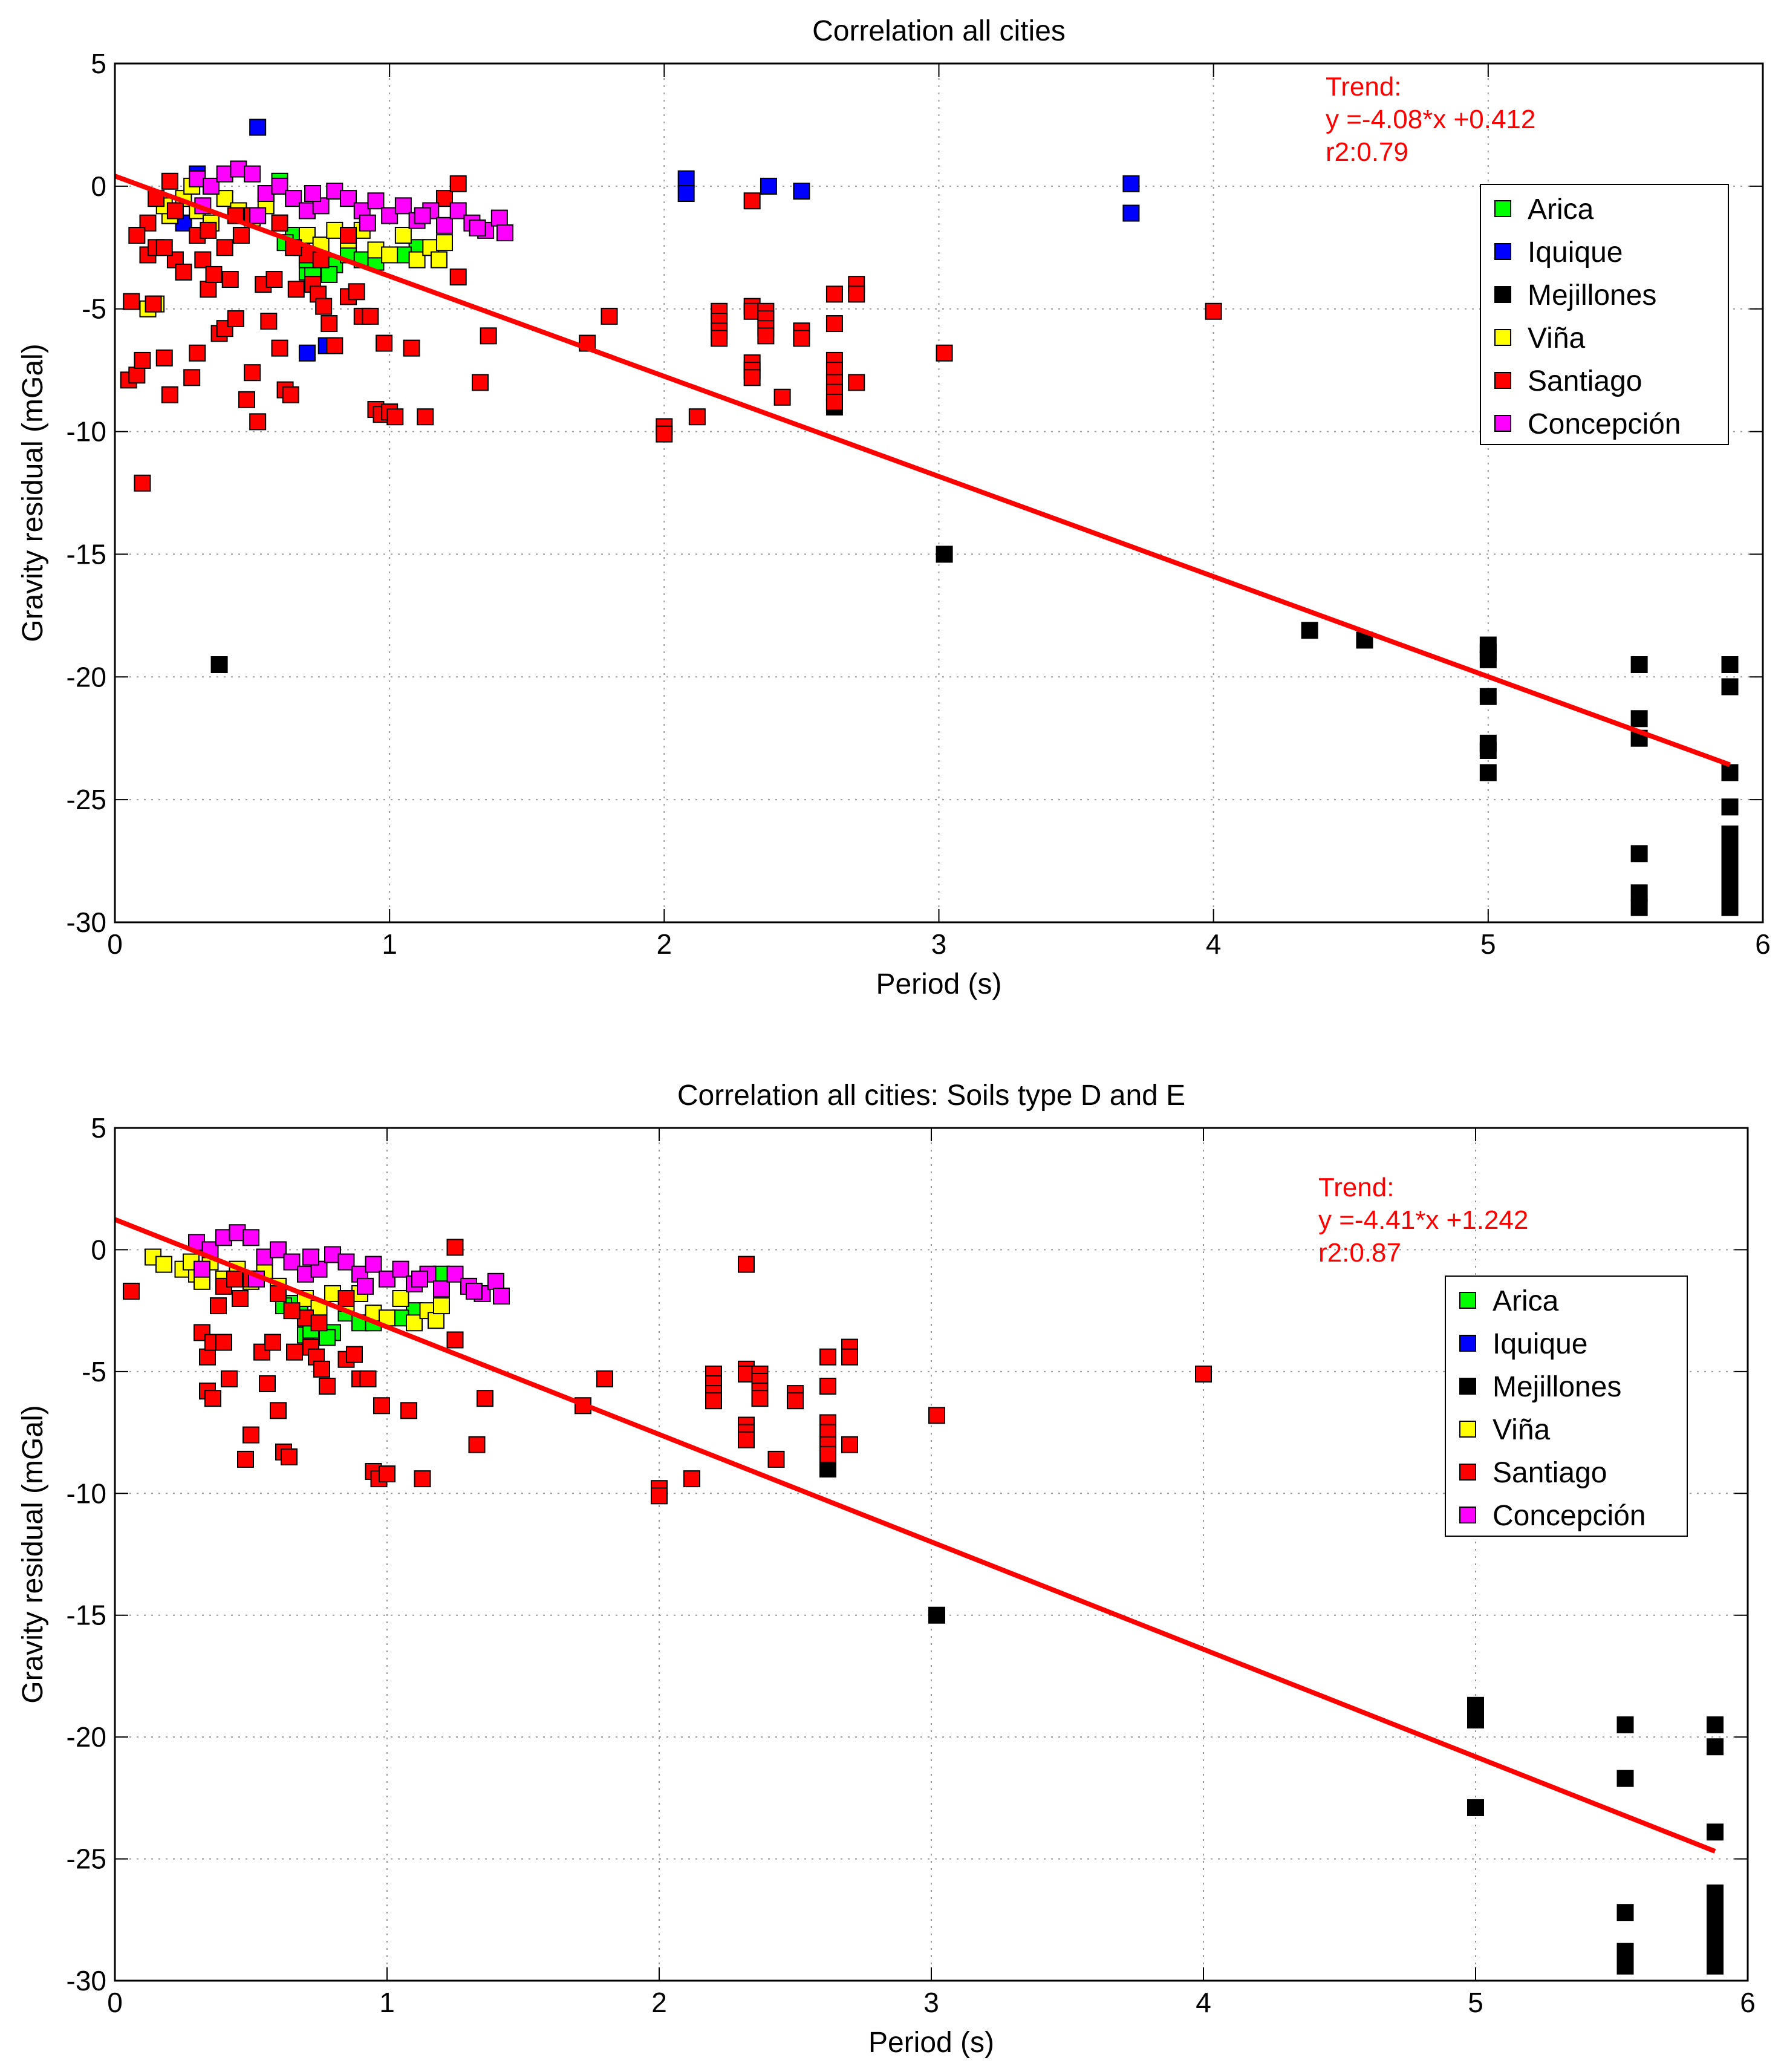 This screenshot has width=1784, height=2072. Describe the element at coordinates (1430, 119) in the screenshot. I see `trend-equation: y =-4.08*x +0.412` at that location.